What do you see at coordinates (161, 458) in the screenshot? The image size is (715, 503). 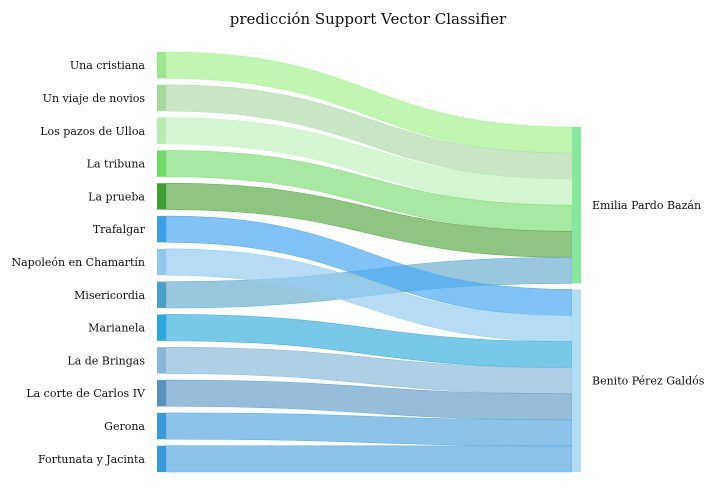 I see `source-node-fortunata-y-jacinta` at bounding box center [161, 458].